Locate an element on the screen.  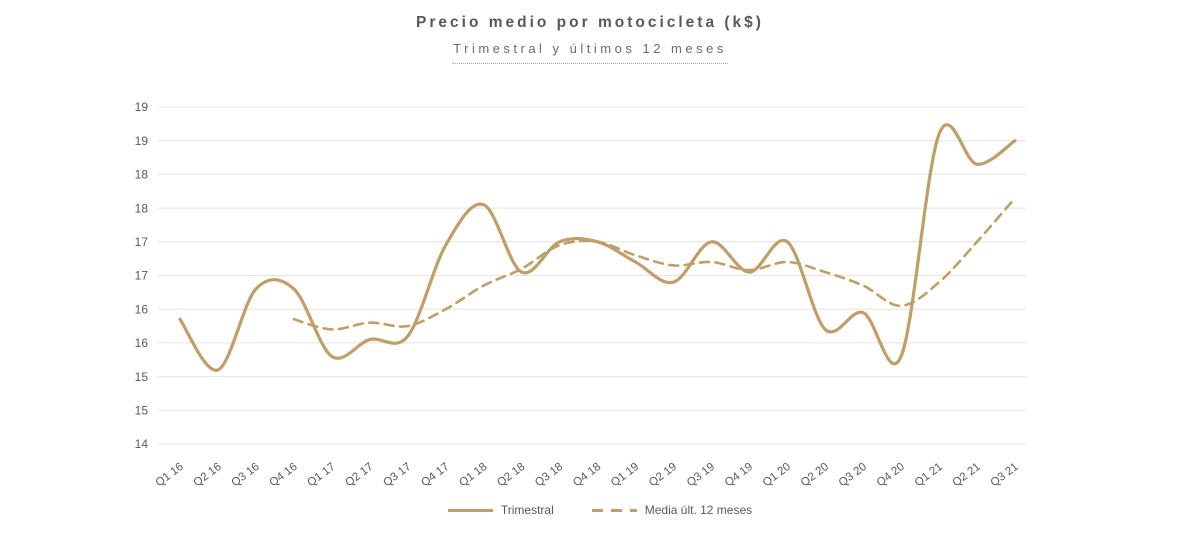
x-axis-tick-label: Q1 18 is located at coordinates (473, 475).